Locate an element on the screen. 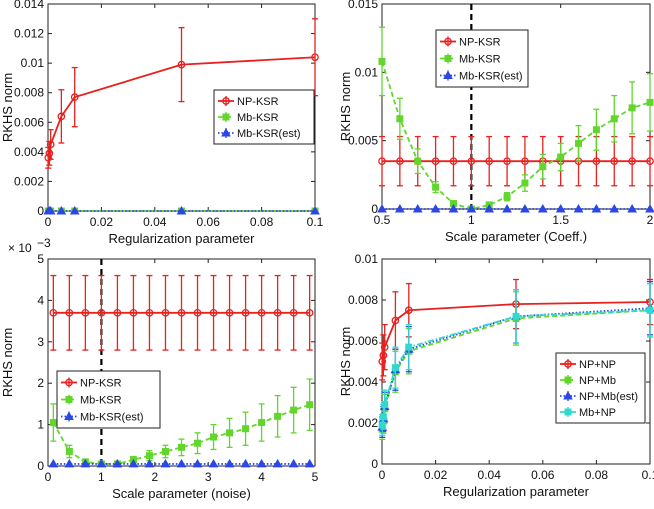  y-tick-label: 0.005 is located at coordinates (363, 141).